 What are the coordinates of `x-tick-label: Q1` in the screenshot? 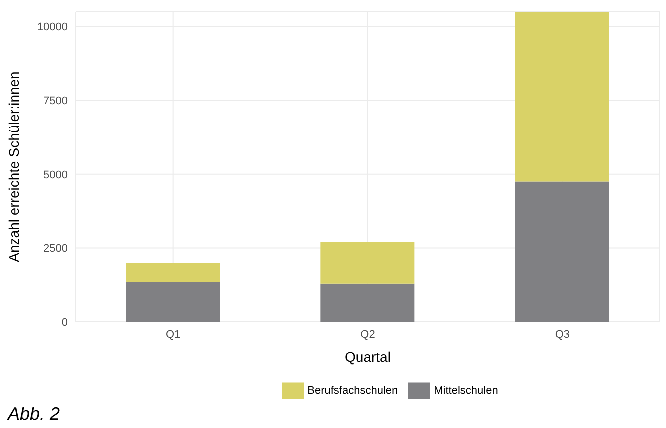 It's located at (173, 334).